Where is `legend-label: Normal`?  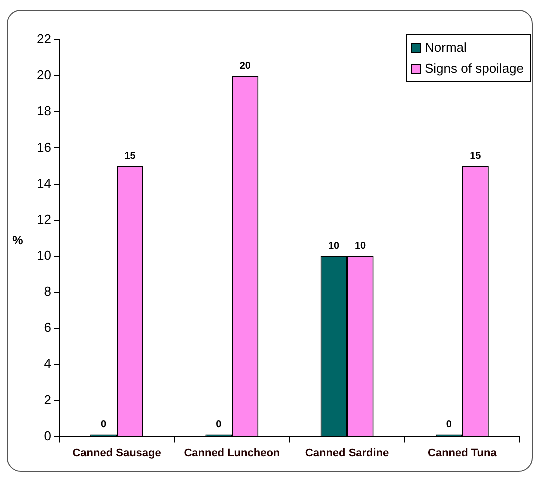
legend-label: Normal is located at coordinates (446, 48).